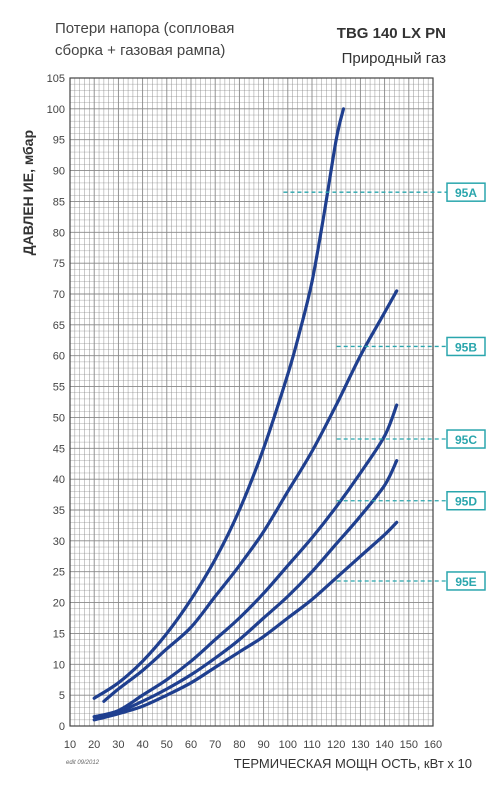 This screenshot has width=502, height=800. What do you see at coordinates (384, 745) in the screenshot?
I see `x-tick-label: 140` at bounding box center [384, 745].